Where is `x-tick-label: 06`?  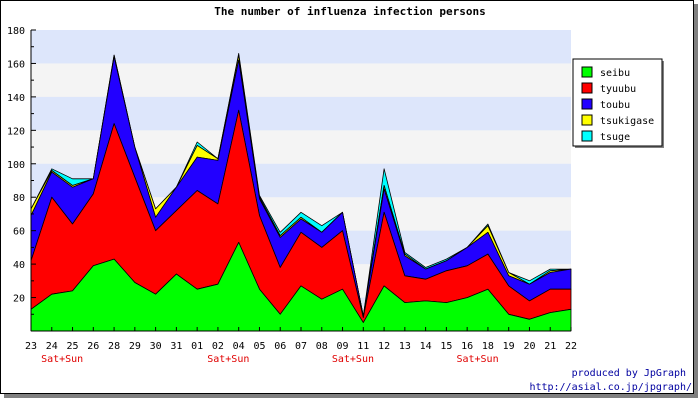
x-tick-label: 06 is located at coordinates (280, 346).